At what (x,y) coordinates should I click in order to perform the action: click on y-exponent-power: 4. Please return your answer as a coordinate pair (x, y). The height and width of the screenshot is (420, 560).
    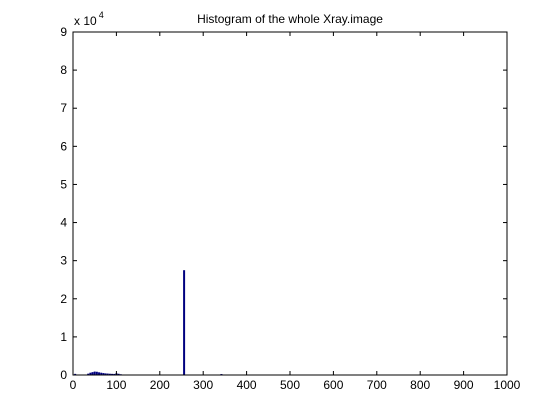
    Looking at the image, I should click on (101, 15).